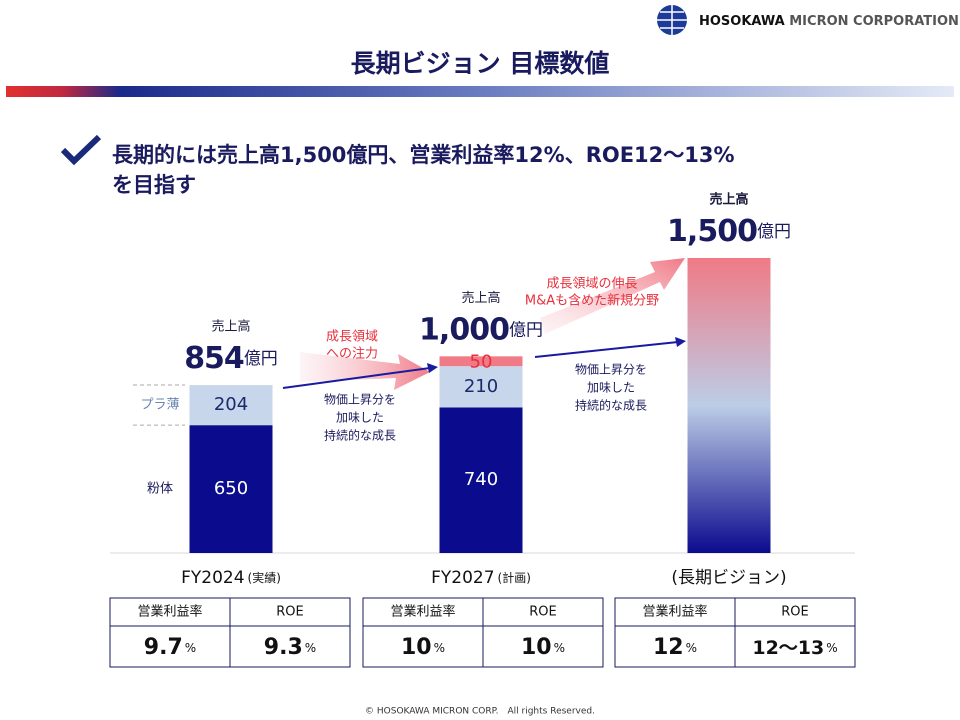  I want to click on category-label: (長期ビジョン), so click(728, 578).